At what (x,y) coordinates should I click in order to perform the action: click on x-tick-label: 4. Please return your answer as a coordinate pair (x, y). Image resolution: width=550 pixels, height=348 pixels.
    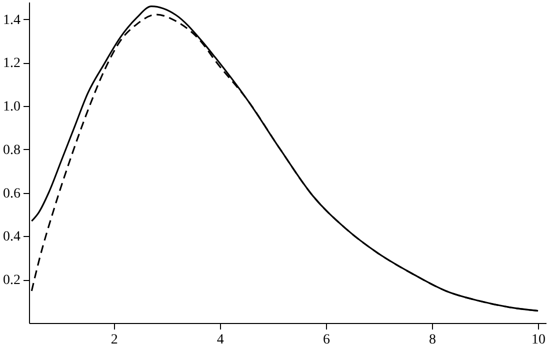
    Looking at the image, I should click on (220, 340).